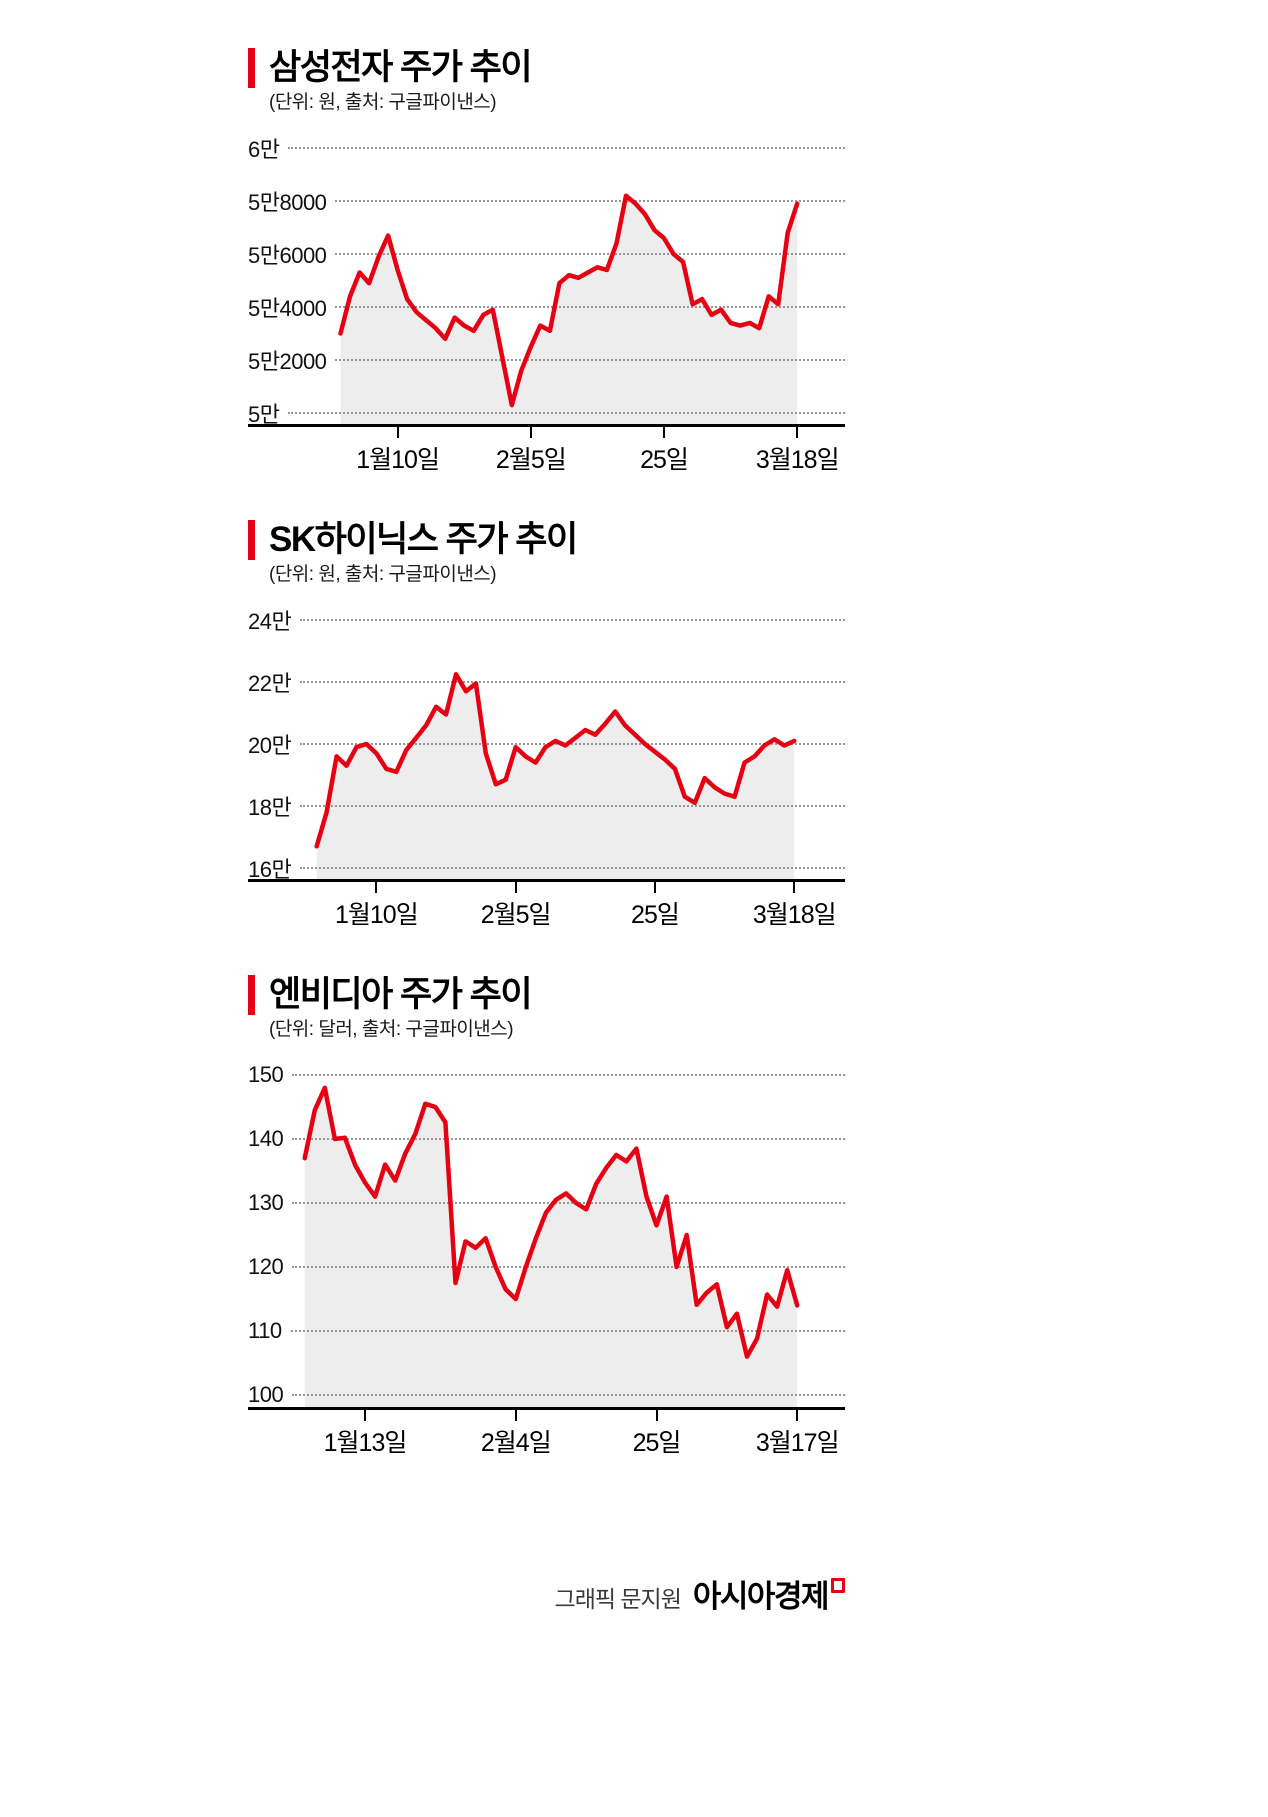 The image size is (1268, 1817). I want to click on y-axis-label: 24만, so click(270, 621).